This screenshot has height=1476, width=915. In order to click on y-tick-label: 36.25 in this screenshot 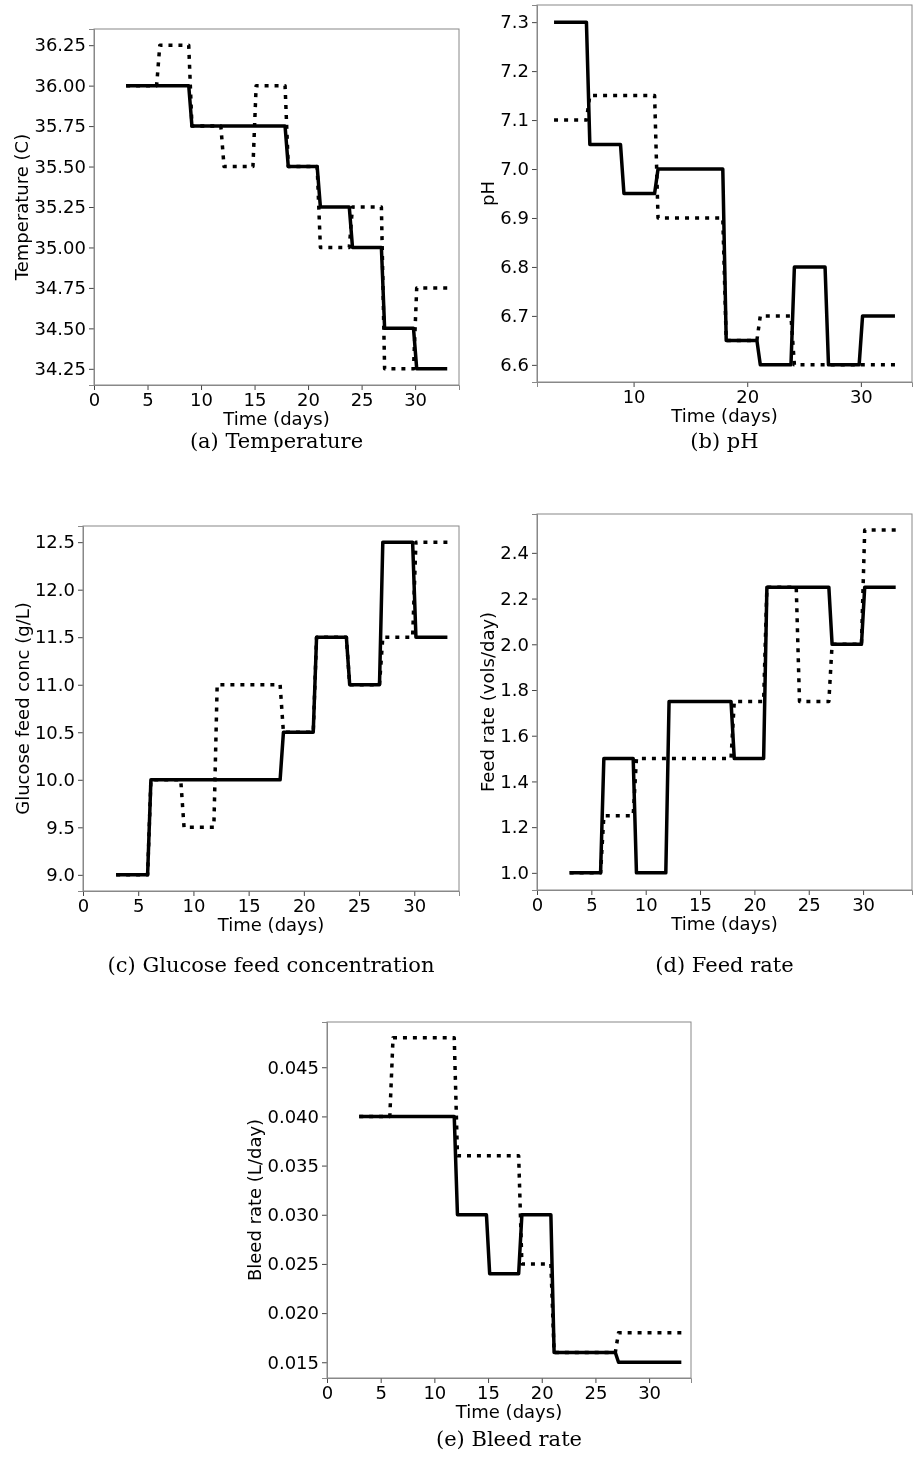, I will do `click(60, 45)`.